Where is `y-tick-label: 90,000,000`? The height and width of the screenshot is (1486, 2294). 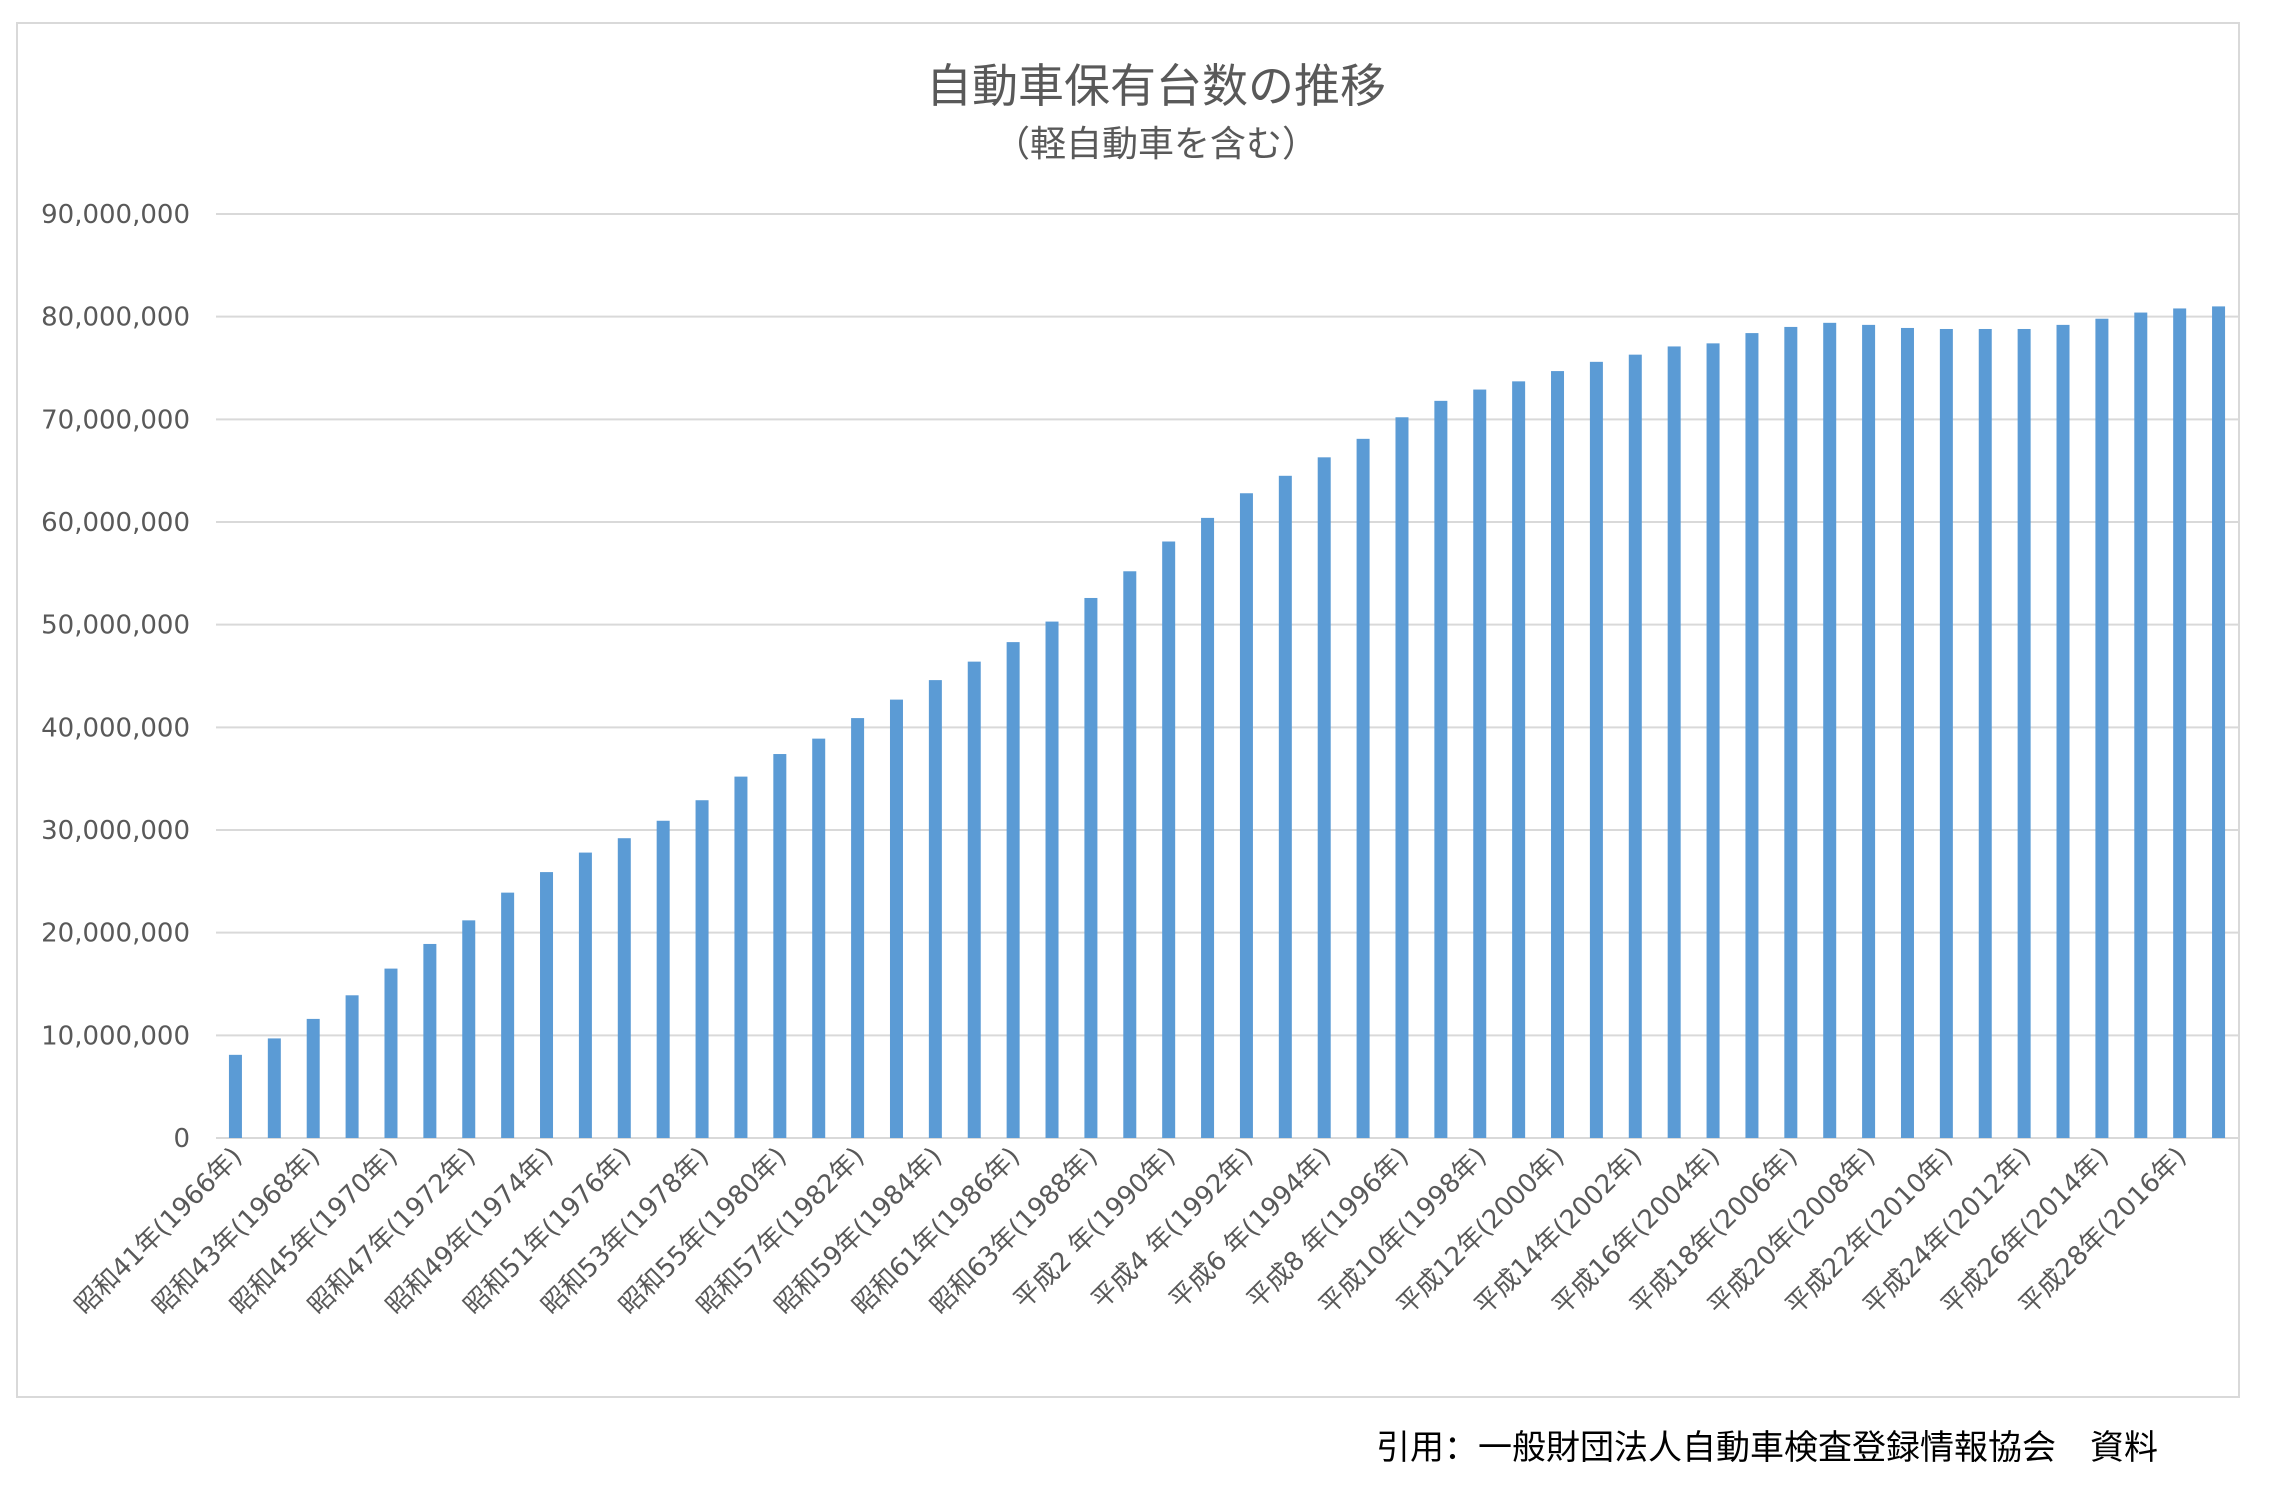
y-tick-label: 90,000,000 is located at coordinates (115, 215).